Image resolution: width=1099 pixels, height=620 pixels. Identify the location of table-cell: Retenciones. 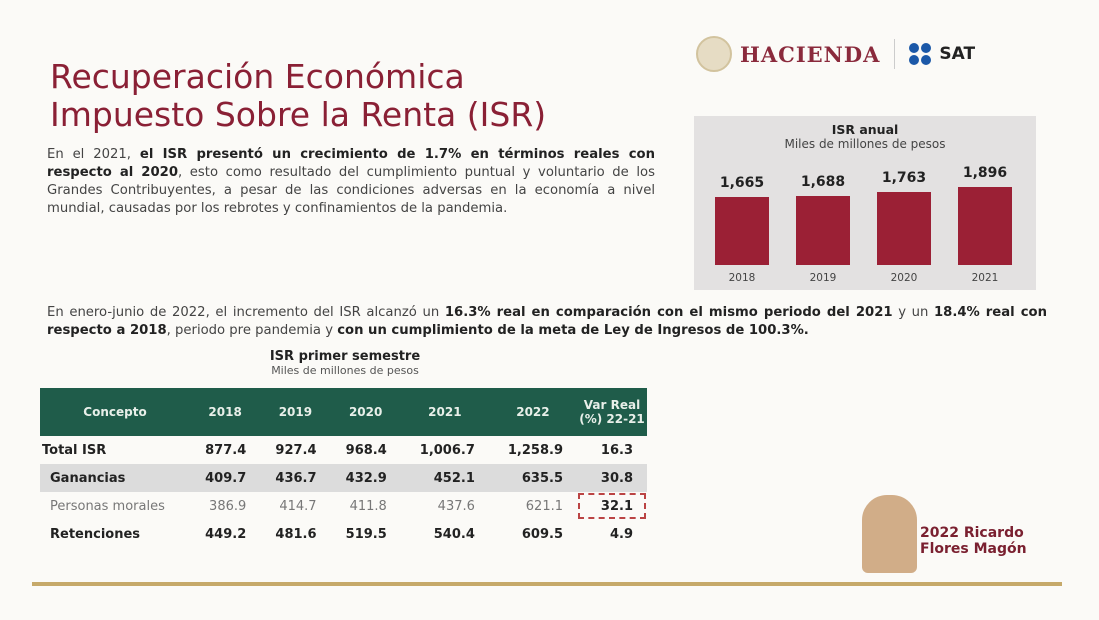
(95, 534).